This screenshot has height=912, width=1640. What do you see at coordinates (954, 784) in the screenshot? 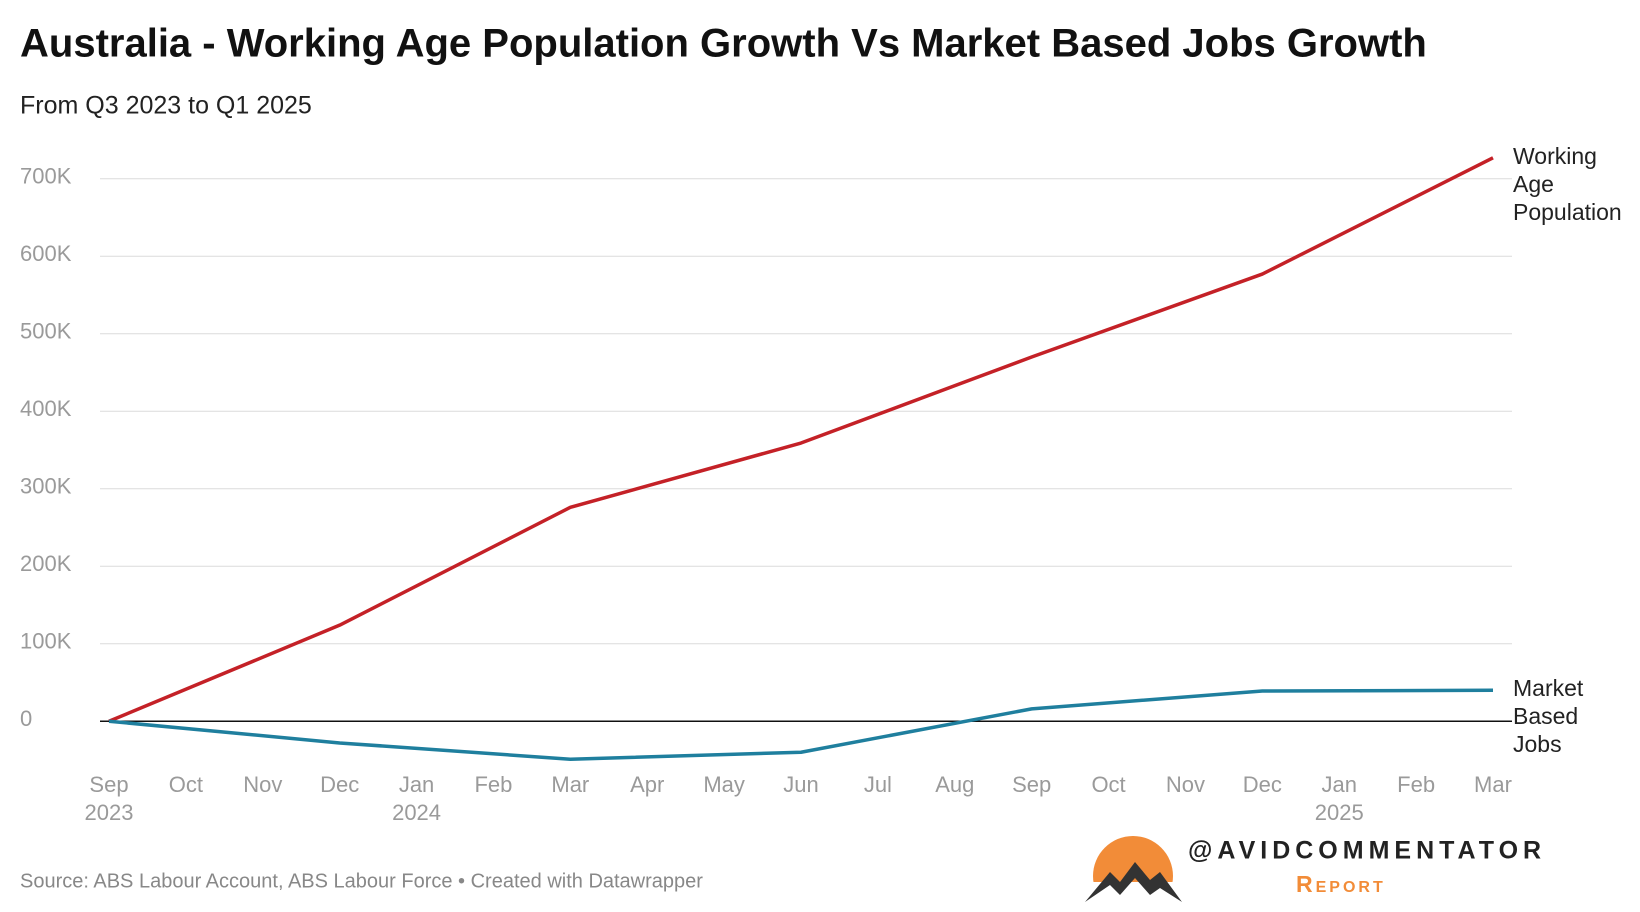
I see `x-tick-label: Aug` at bounding box center [954, 784].